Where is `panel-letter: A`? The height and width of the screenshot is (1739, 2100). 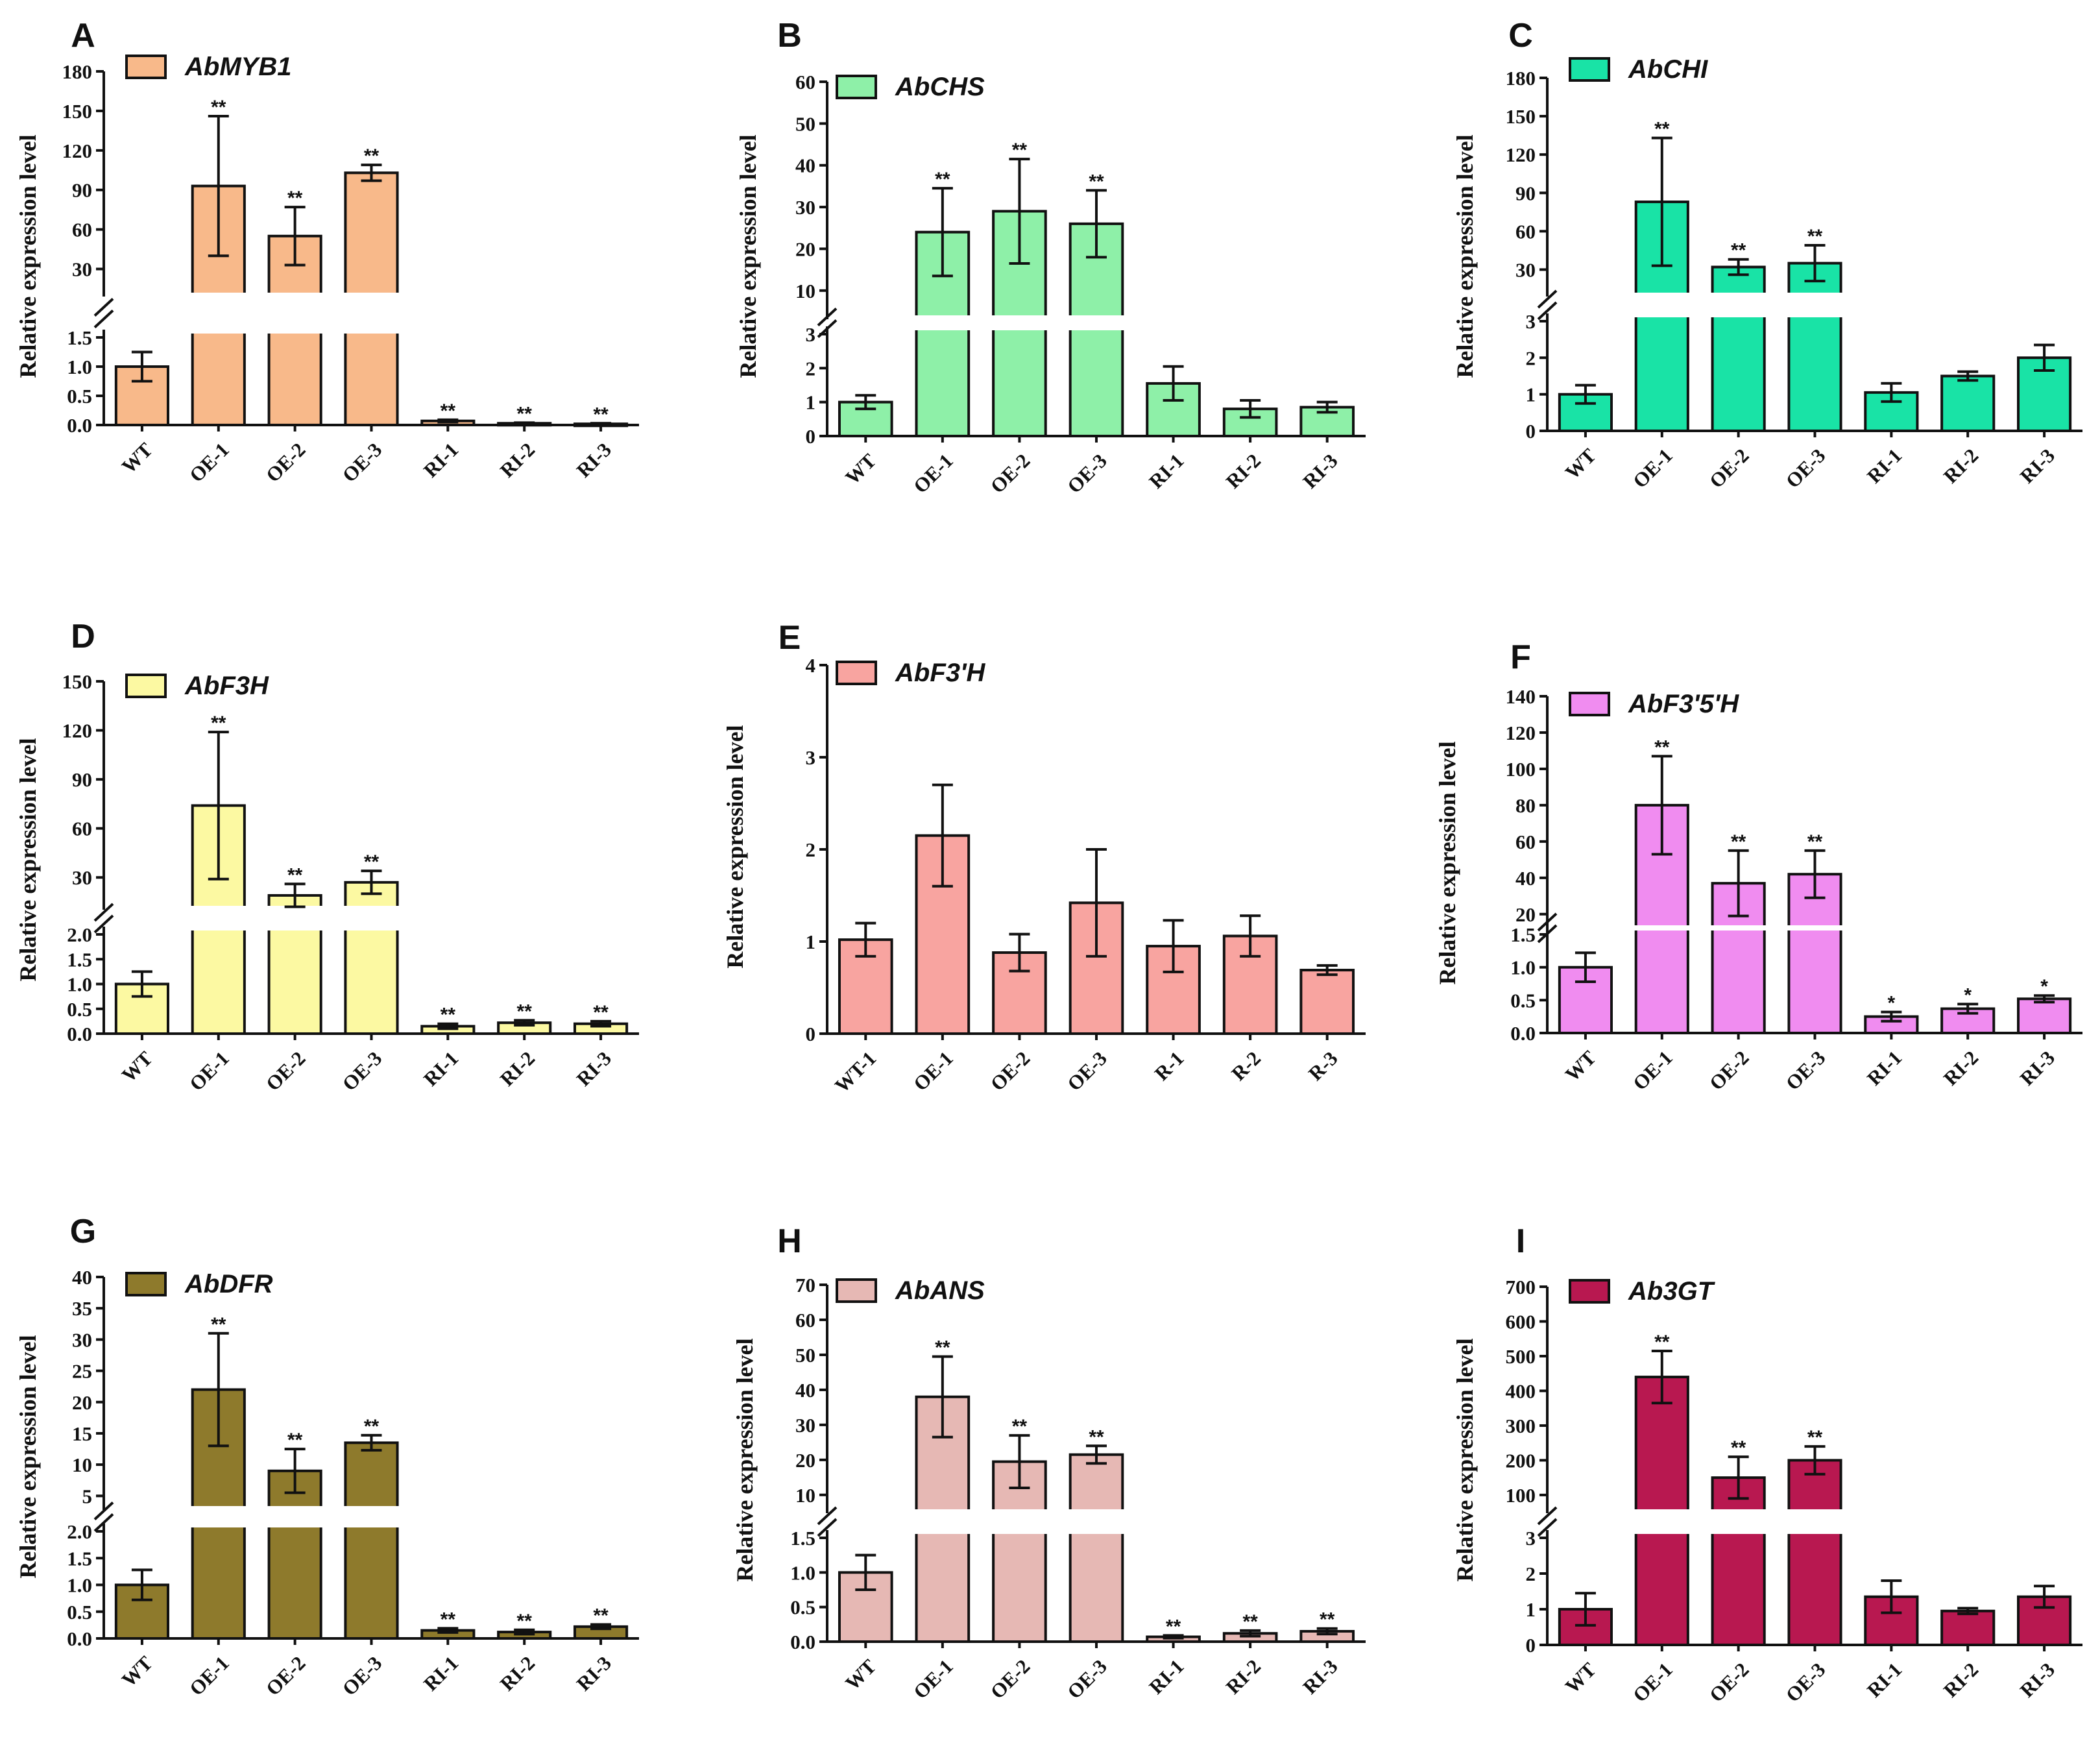
panel-letter: A is located at coordinates (83, 36).